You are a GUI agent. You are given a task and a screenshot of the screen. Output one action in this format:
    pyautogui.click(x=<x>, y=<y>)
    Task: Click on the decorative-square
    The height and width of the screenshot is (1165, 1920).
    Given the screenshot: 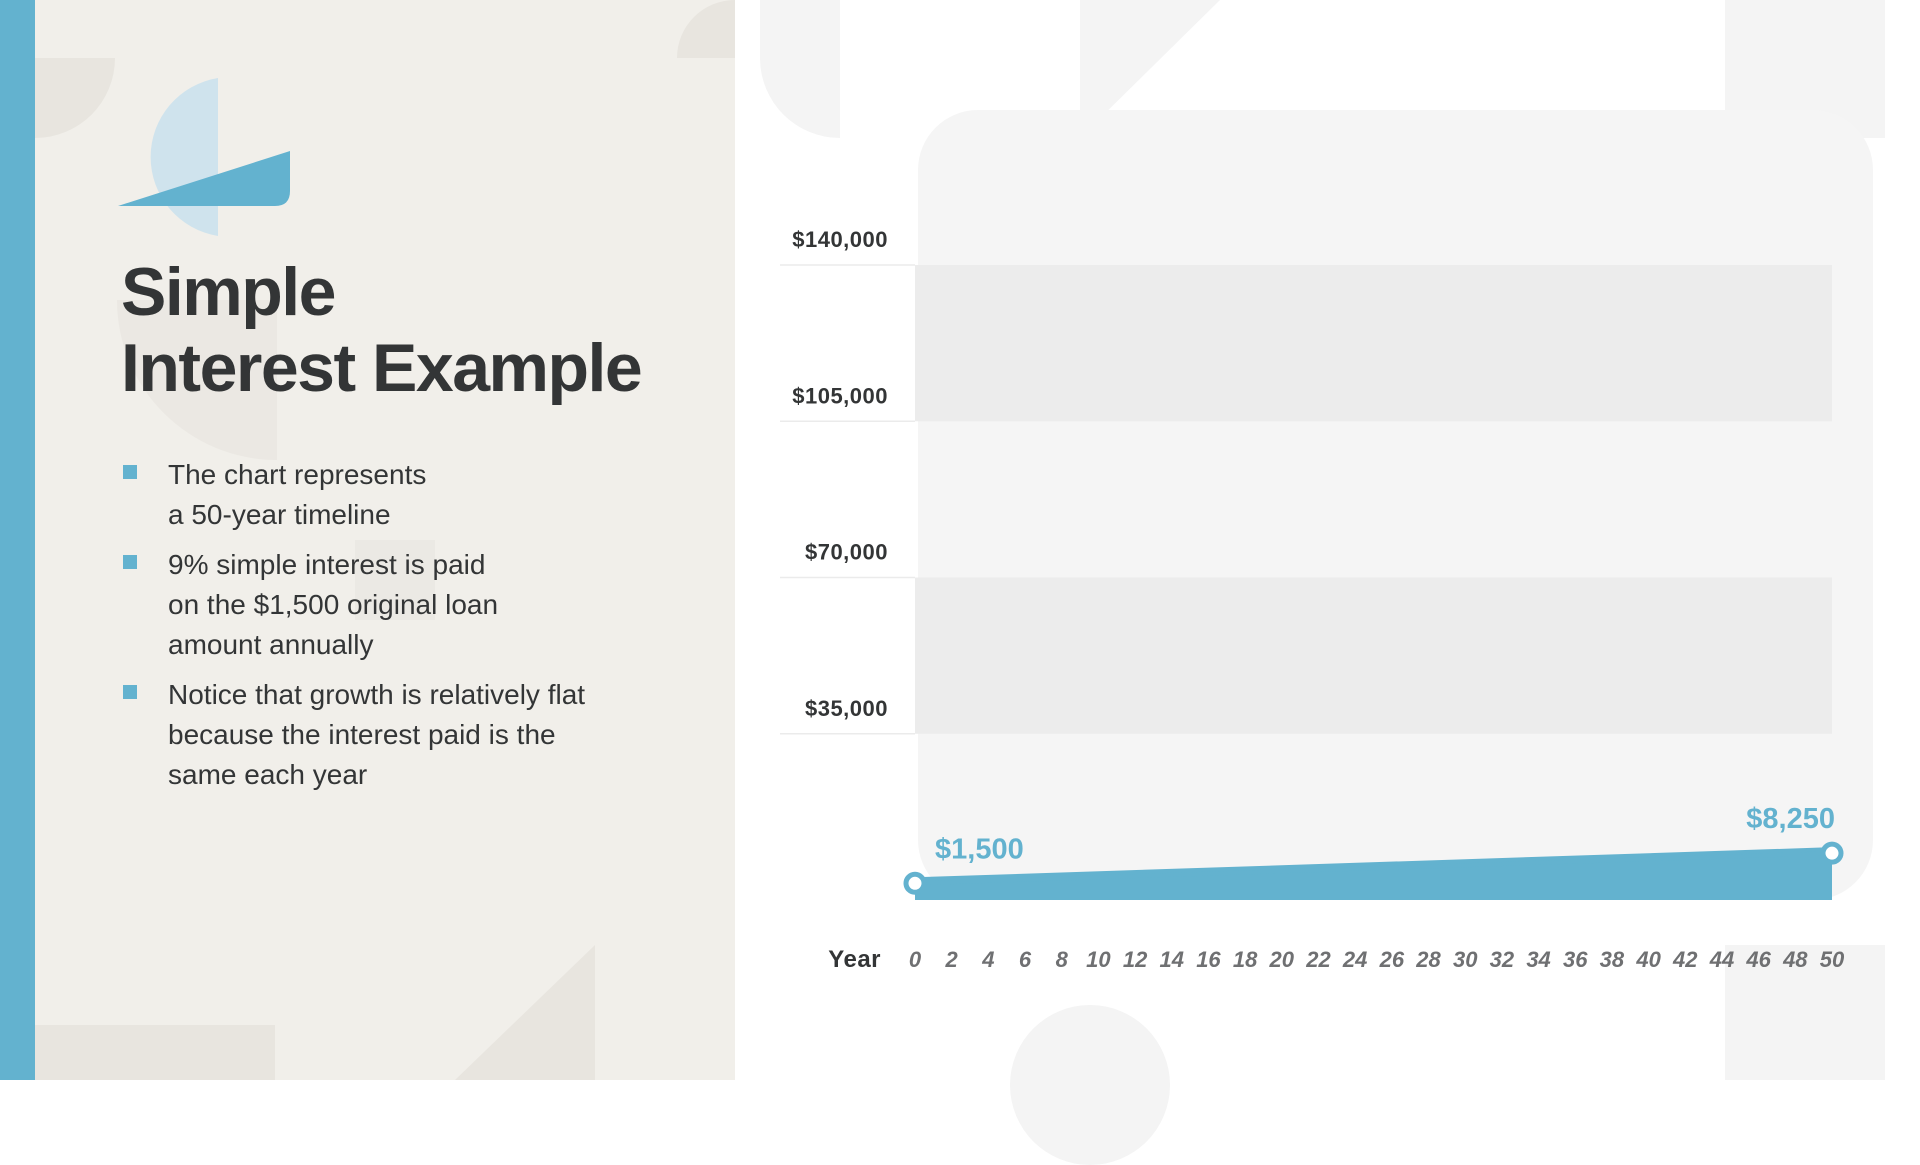 What is the action you would take?
    pyautogui.click(x=395, y=580)
    